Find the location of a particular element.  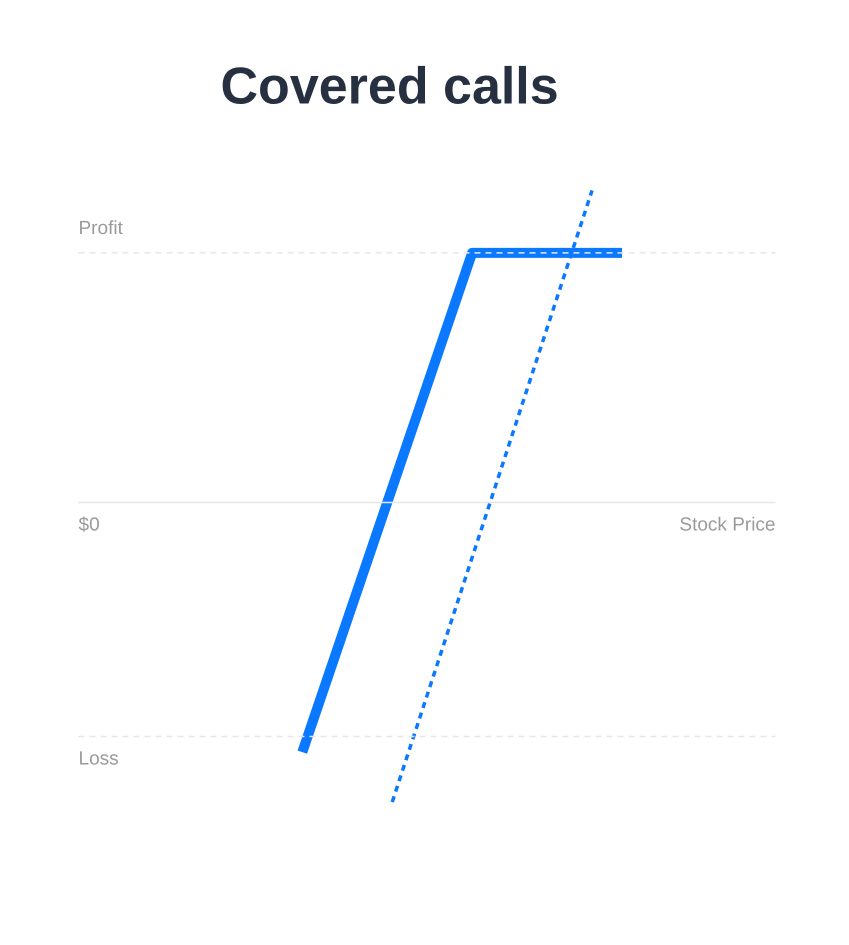

chart-title: Covered calls is located at coordinates (389, 87).